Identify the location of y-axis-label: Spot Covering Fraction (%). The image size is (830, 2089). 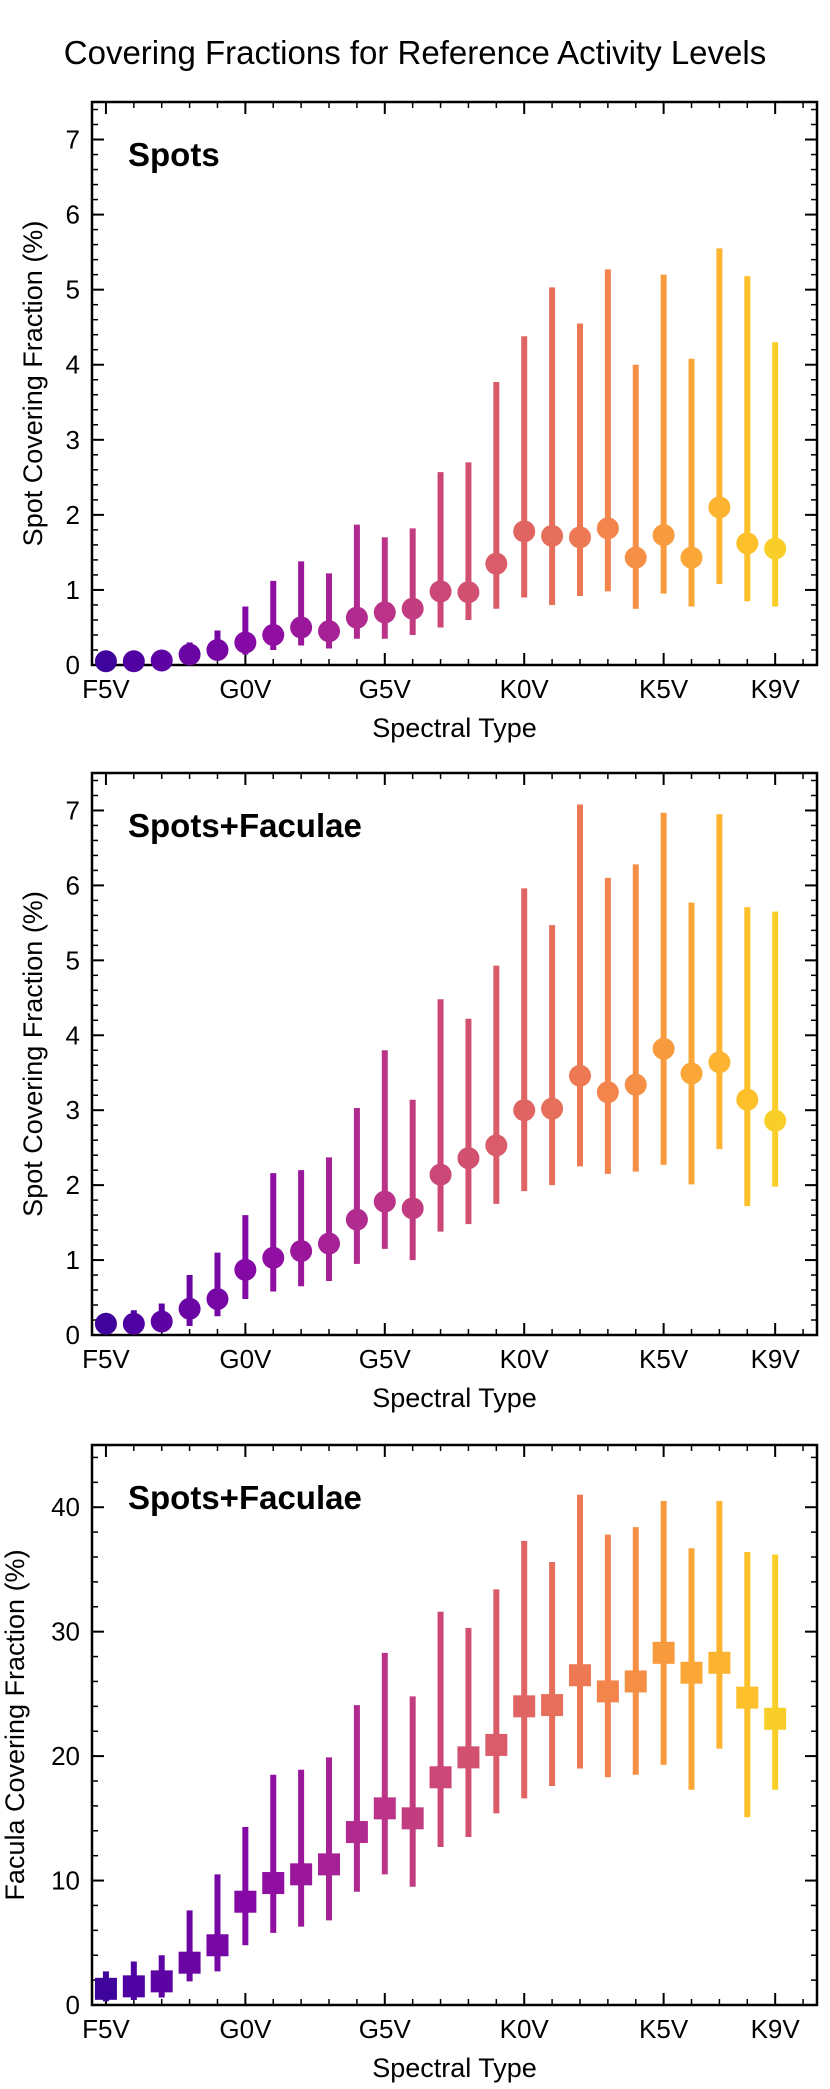
(33, 1054).